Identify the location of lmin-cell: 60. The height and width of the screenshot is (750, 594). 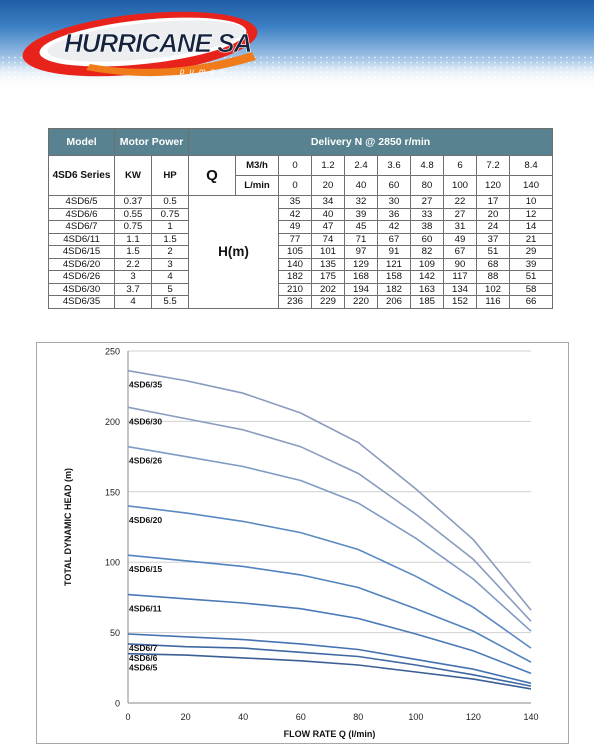
(394, 185).